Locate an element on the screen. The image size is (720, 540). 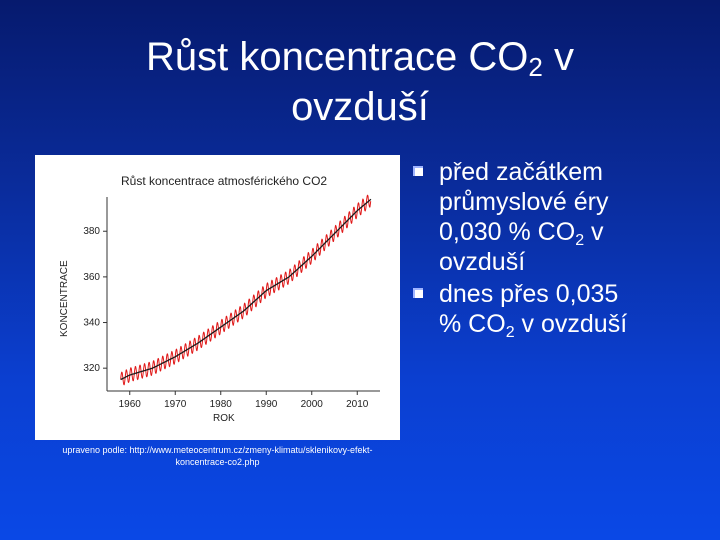
chart-xlabel: ROK is located at coordinates (224, 418).